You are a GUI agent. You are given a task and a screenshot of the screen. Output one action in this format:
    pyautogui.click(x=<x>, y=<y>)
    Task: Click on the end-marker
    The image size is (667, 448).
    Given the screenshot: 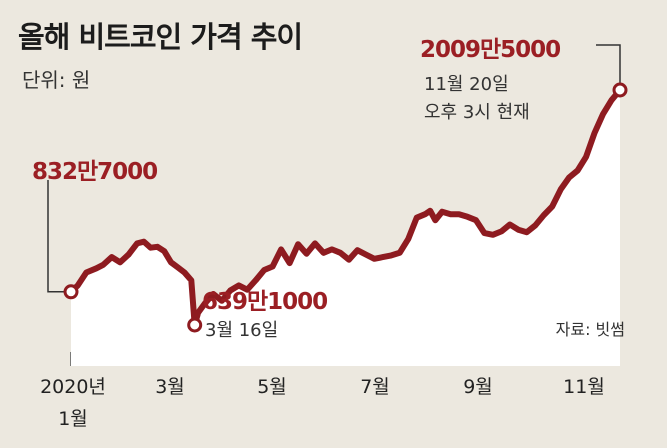 What is the action you would take?
    pyautogui.click(x=620, y=90)
    